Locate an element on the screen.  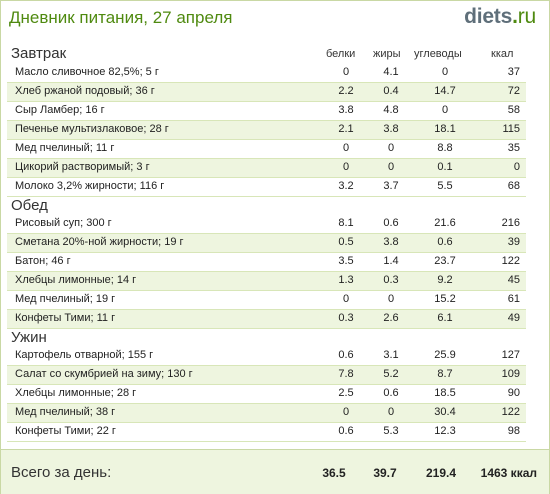
protein-value: 2.5 is located at coordinates (346, 393).